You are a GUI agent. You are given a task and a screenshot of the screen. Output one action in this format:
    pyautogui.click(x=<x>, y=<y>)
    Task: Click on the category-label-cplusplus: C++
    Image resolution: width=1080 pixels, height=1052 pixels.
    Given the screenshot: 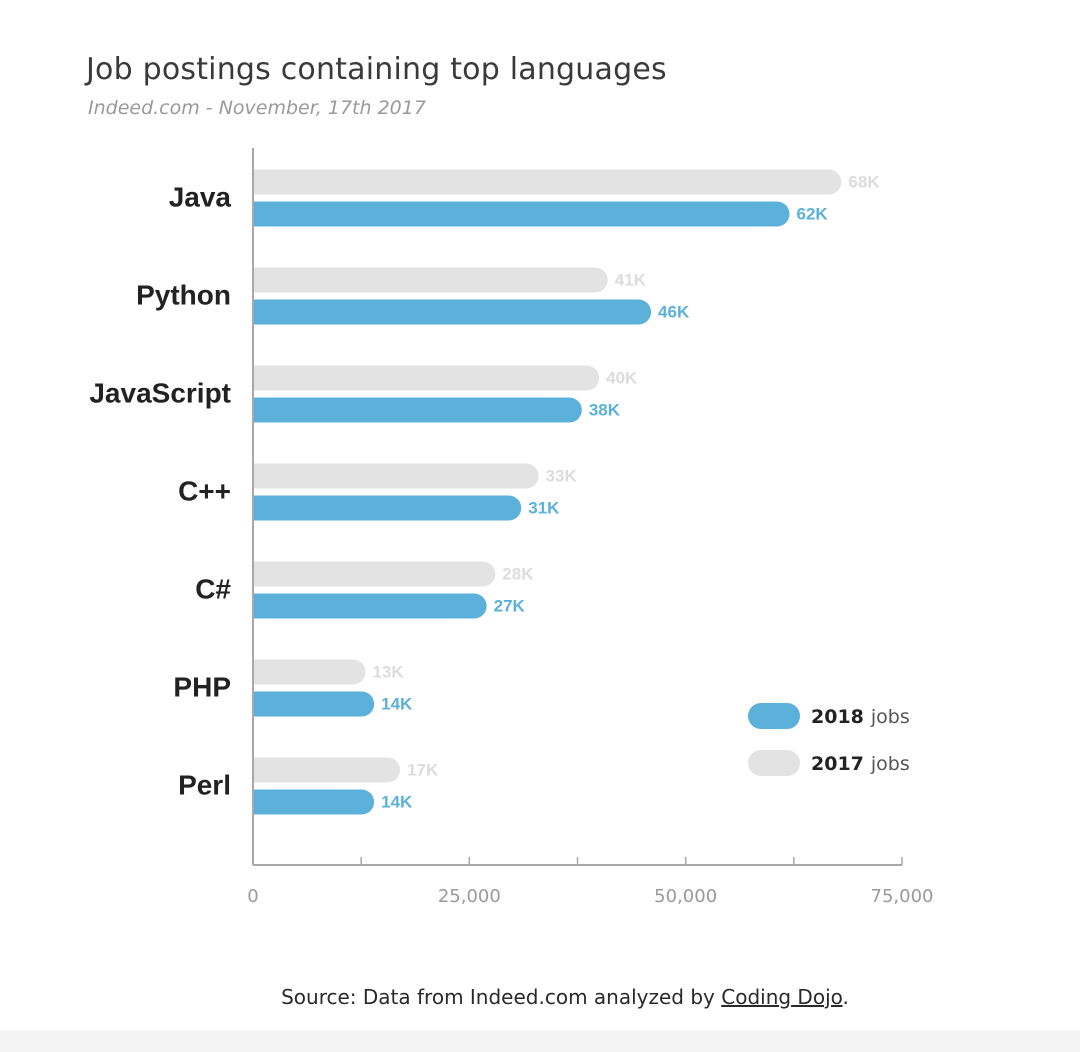 What is the action you would take?
    pyautogui.click(x=204, y=490)
    